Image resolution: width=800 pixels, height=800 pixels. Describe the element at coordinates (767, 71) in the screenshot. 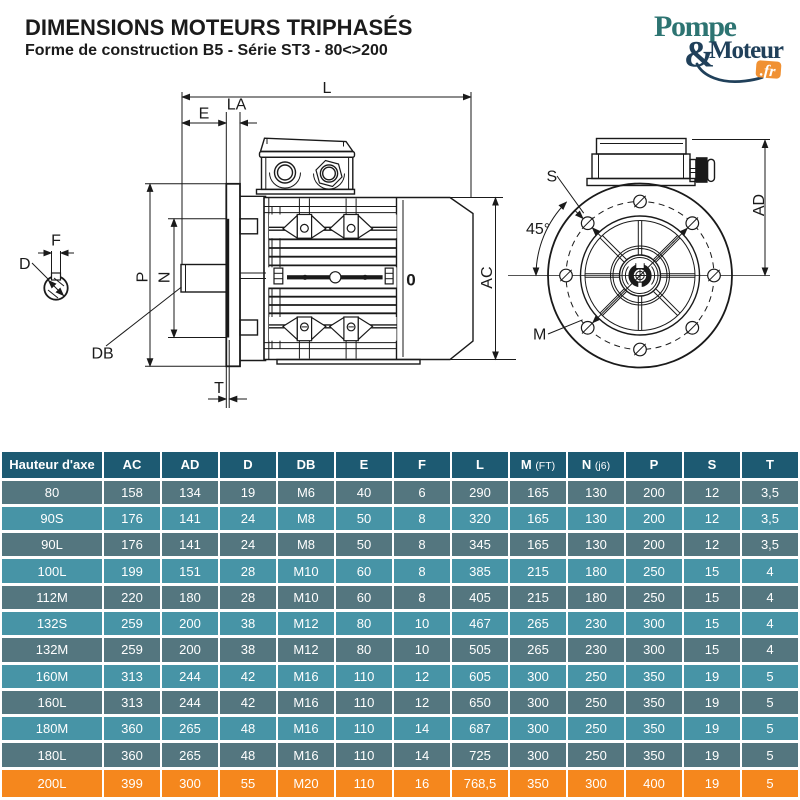

I see `svg-text: .fr` at that location.